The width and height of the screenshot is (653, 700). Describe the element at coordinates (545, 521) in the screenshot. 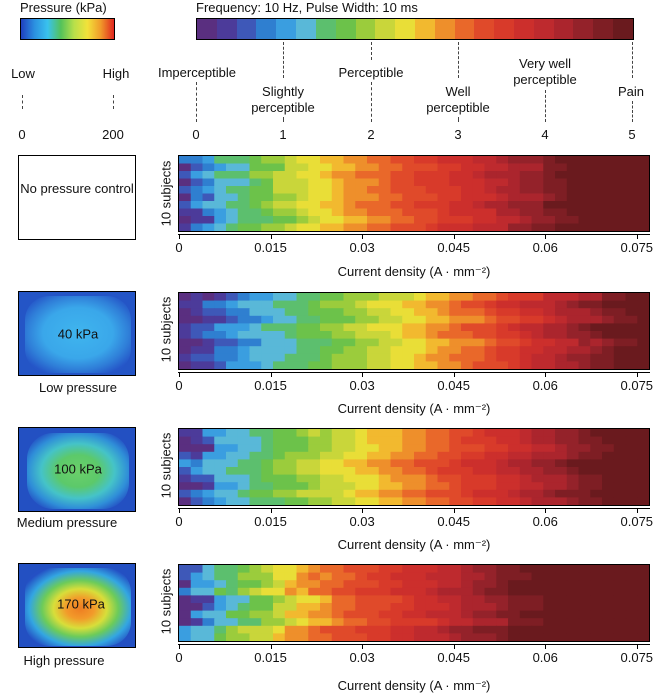

I see `x-tick-label: 0.06` at that location.